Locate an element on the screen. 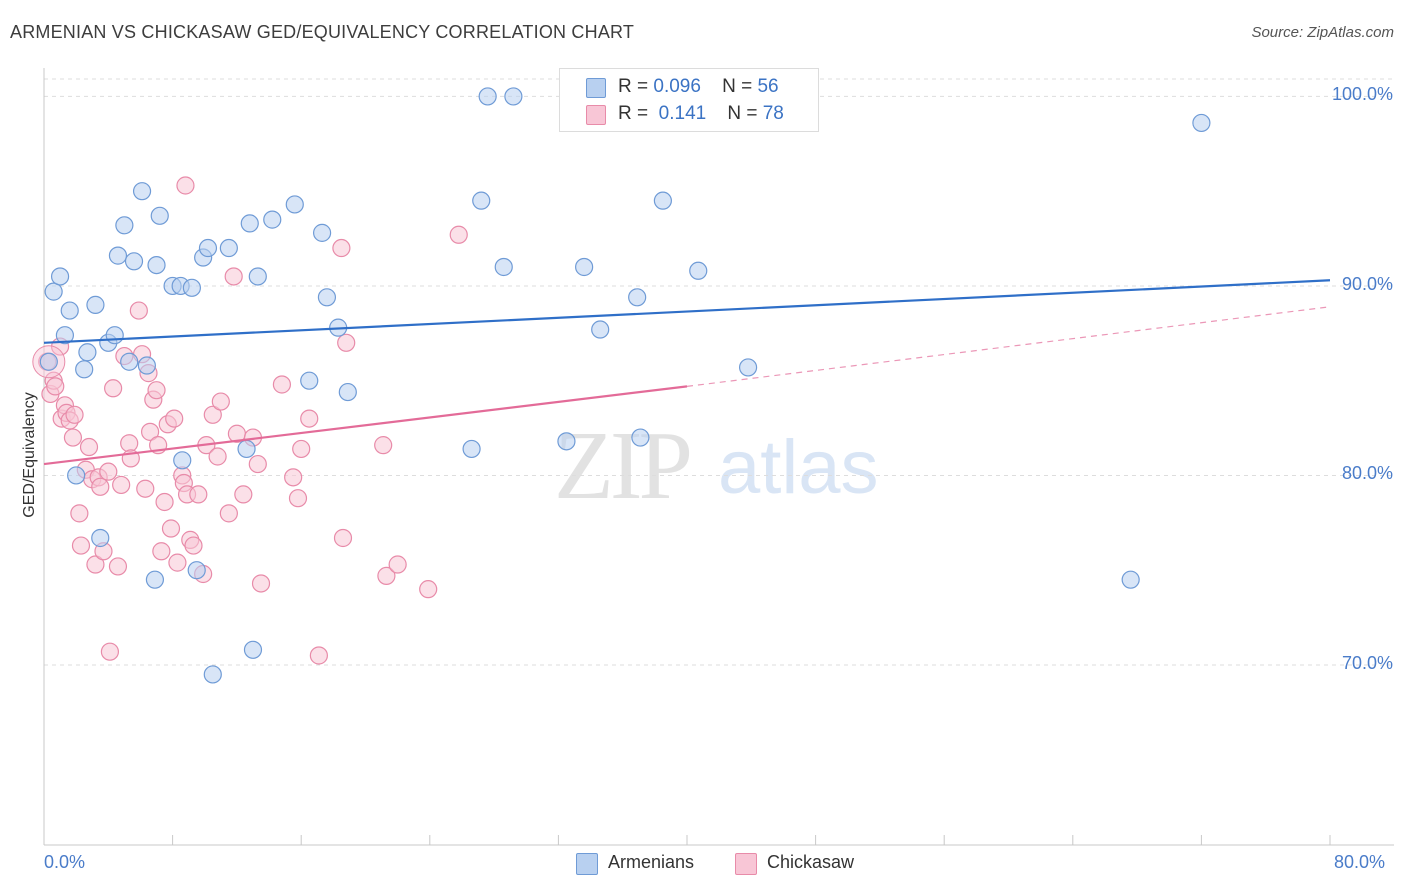  n-value: 56 is located at coordinates (768, 86).